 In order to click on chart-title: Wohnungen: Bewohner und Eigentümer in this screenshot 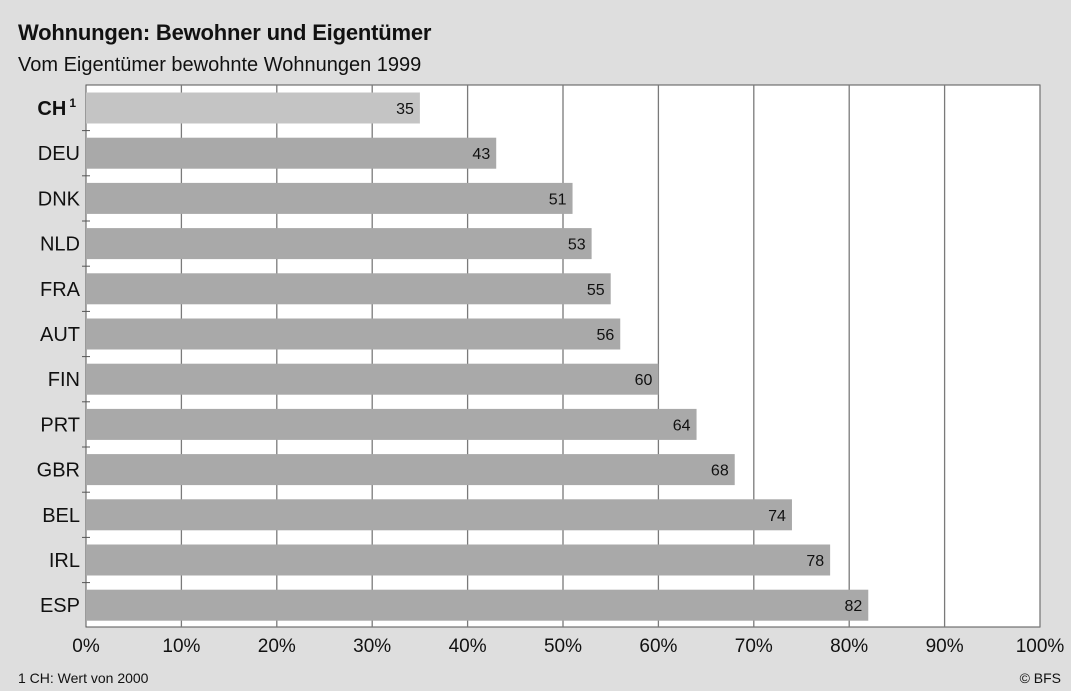, I will do `click(225, 32)`.